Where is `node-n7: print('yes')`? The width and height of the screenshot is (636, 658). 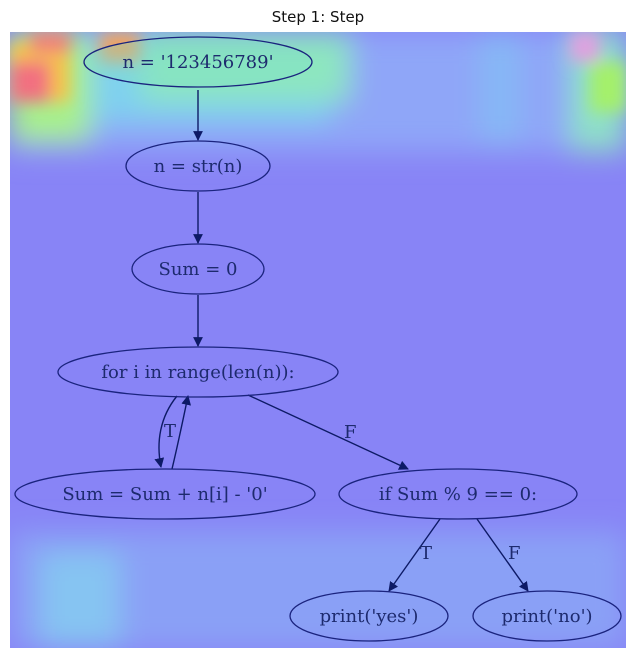
node-n7: print('yes') is located at coordinates (369, 616).